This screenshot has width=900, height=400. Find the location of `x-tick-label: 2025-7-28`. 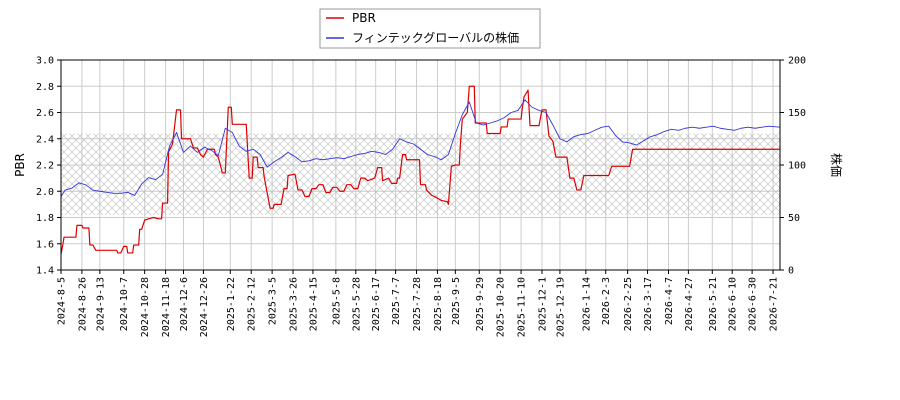

x-tick-label: 2025-7-28 is located at coordinates (417, 304).